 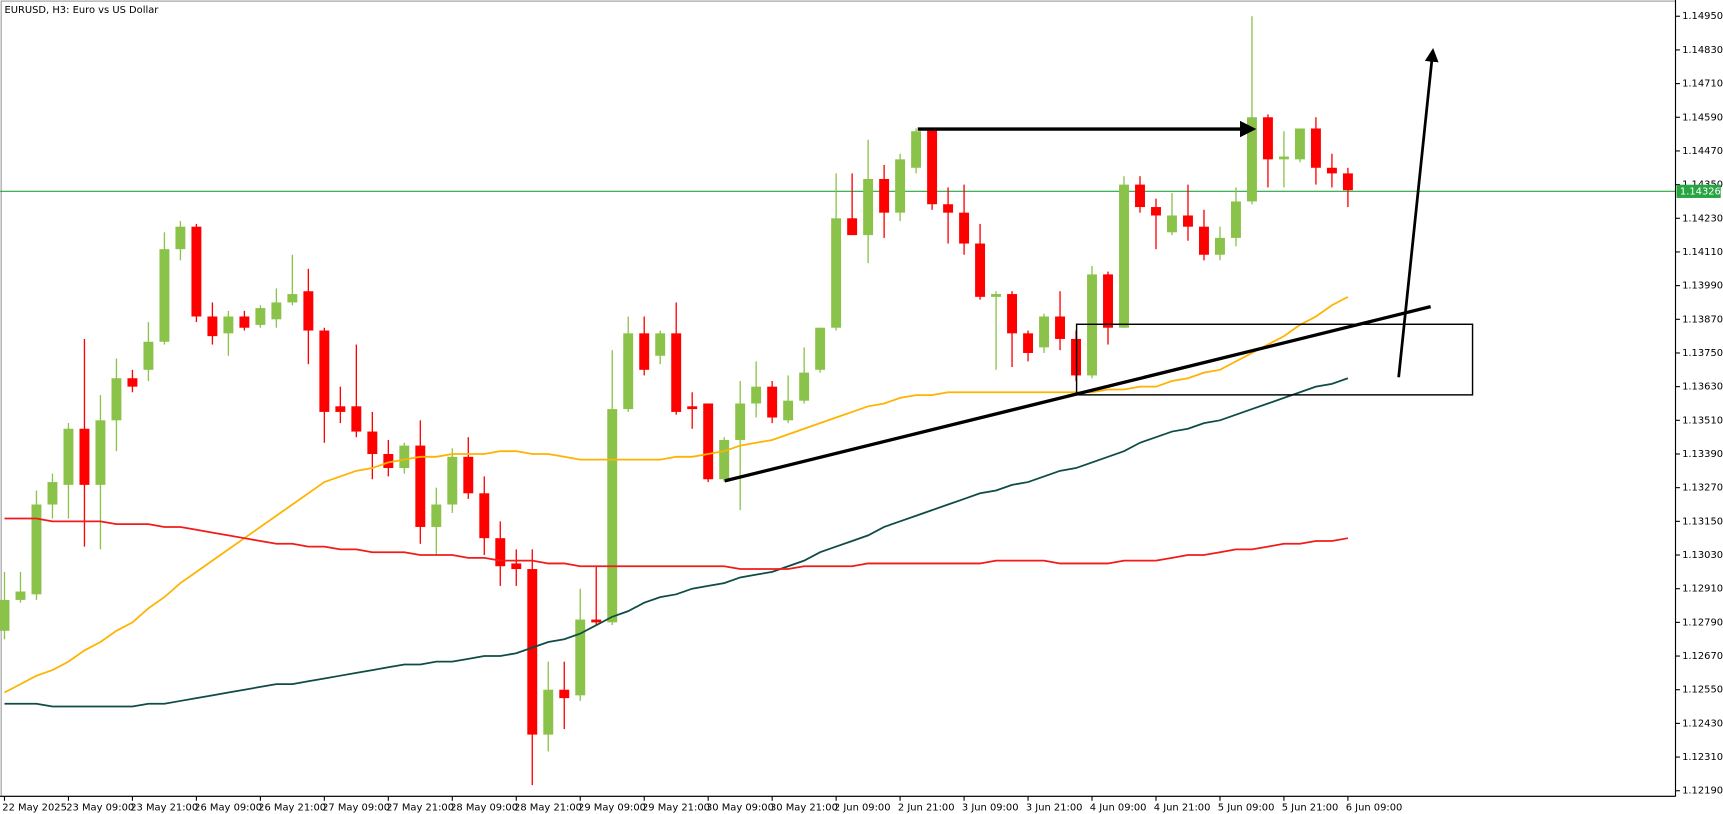 What do you see at coordinates (1702, 286) in the screenshot?
I see `y-tick-label: 1.13990` at bounding box center [1702, 286].